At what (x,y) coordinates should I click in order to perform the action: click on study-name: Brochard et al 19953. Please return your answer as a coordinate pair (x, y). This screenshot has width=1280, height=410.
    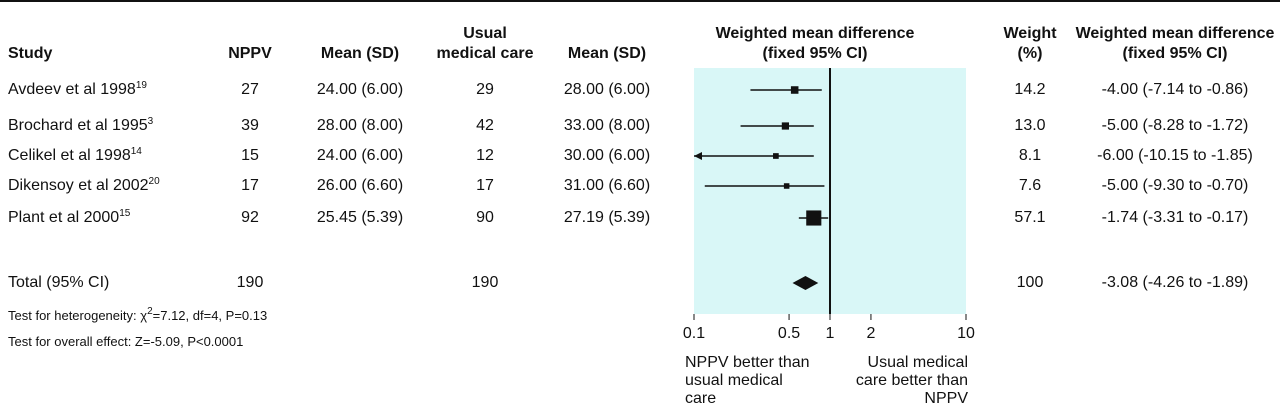
    Looking at the image, I should click on (81, 125).